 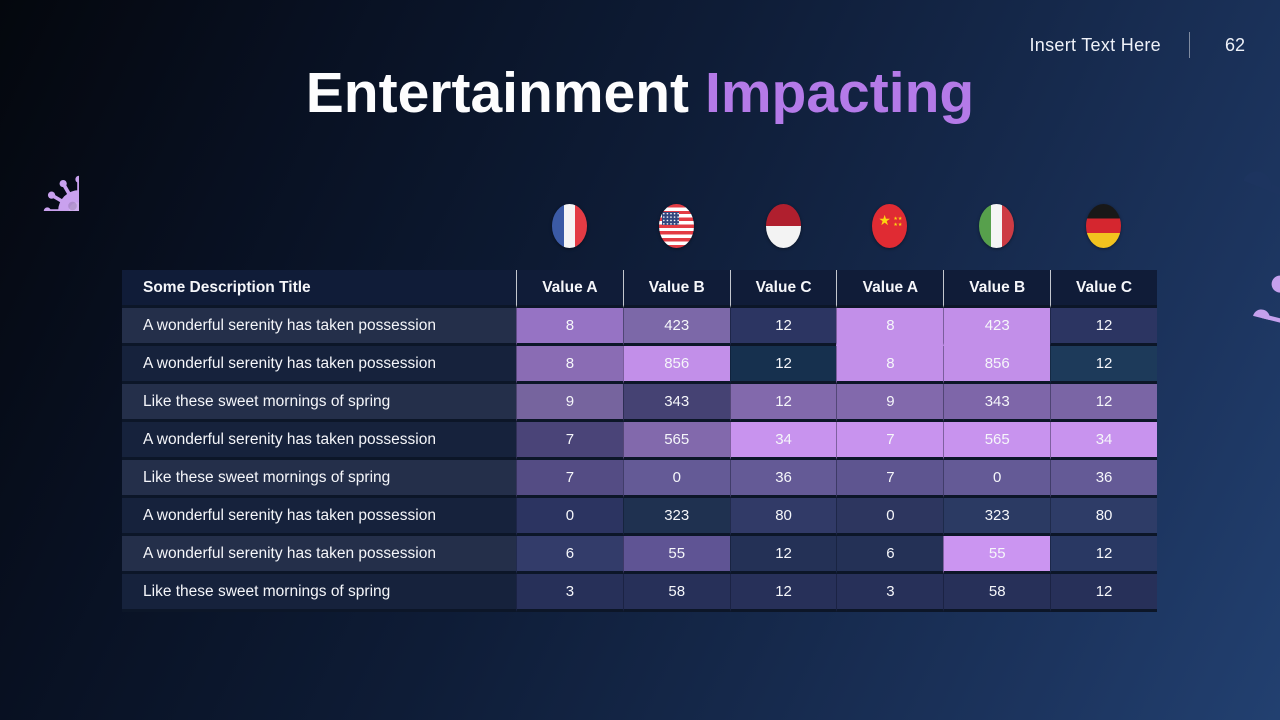 I want to click on topbar: Insert Text Here 62, so click(x=1140, y=45).